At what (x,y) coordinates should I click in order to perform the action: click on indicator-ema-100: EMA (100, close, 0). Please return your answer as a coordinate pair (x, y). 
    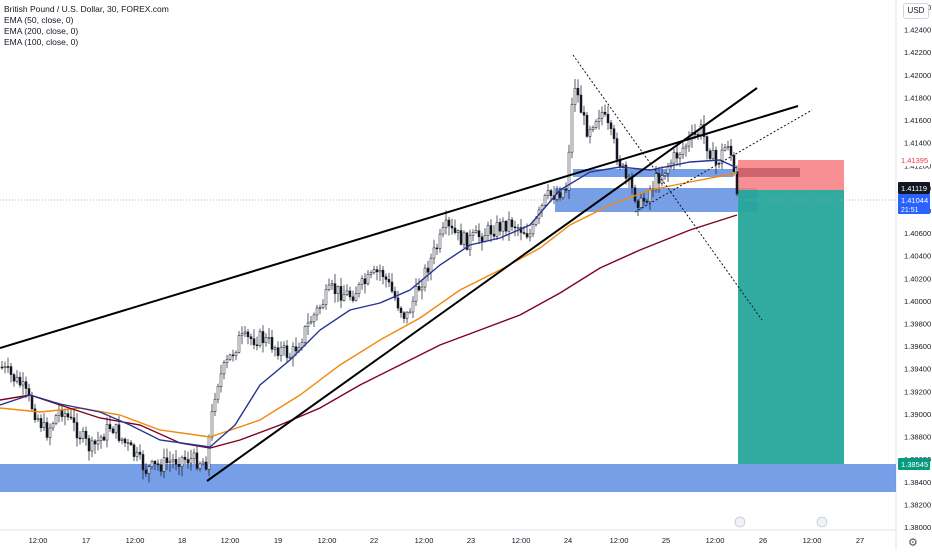
    Looking at the image, I should click on (41, 42).